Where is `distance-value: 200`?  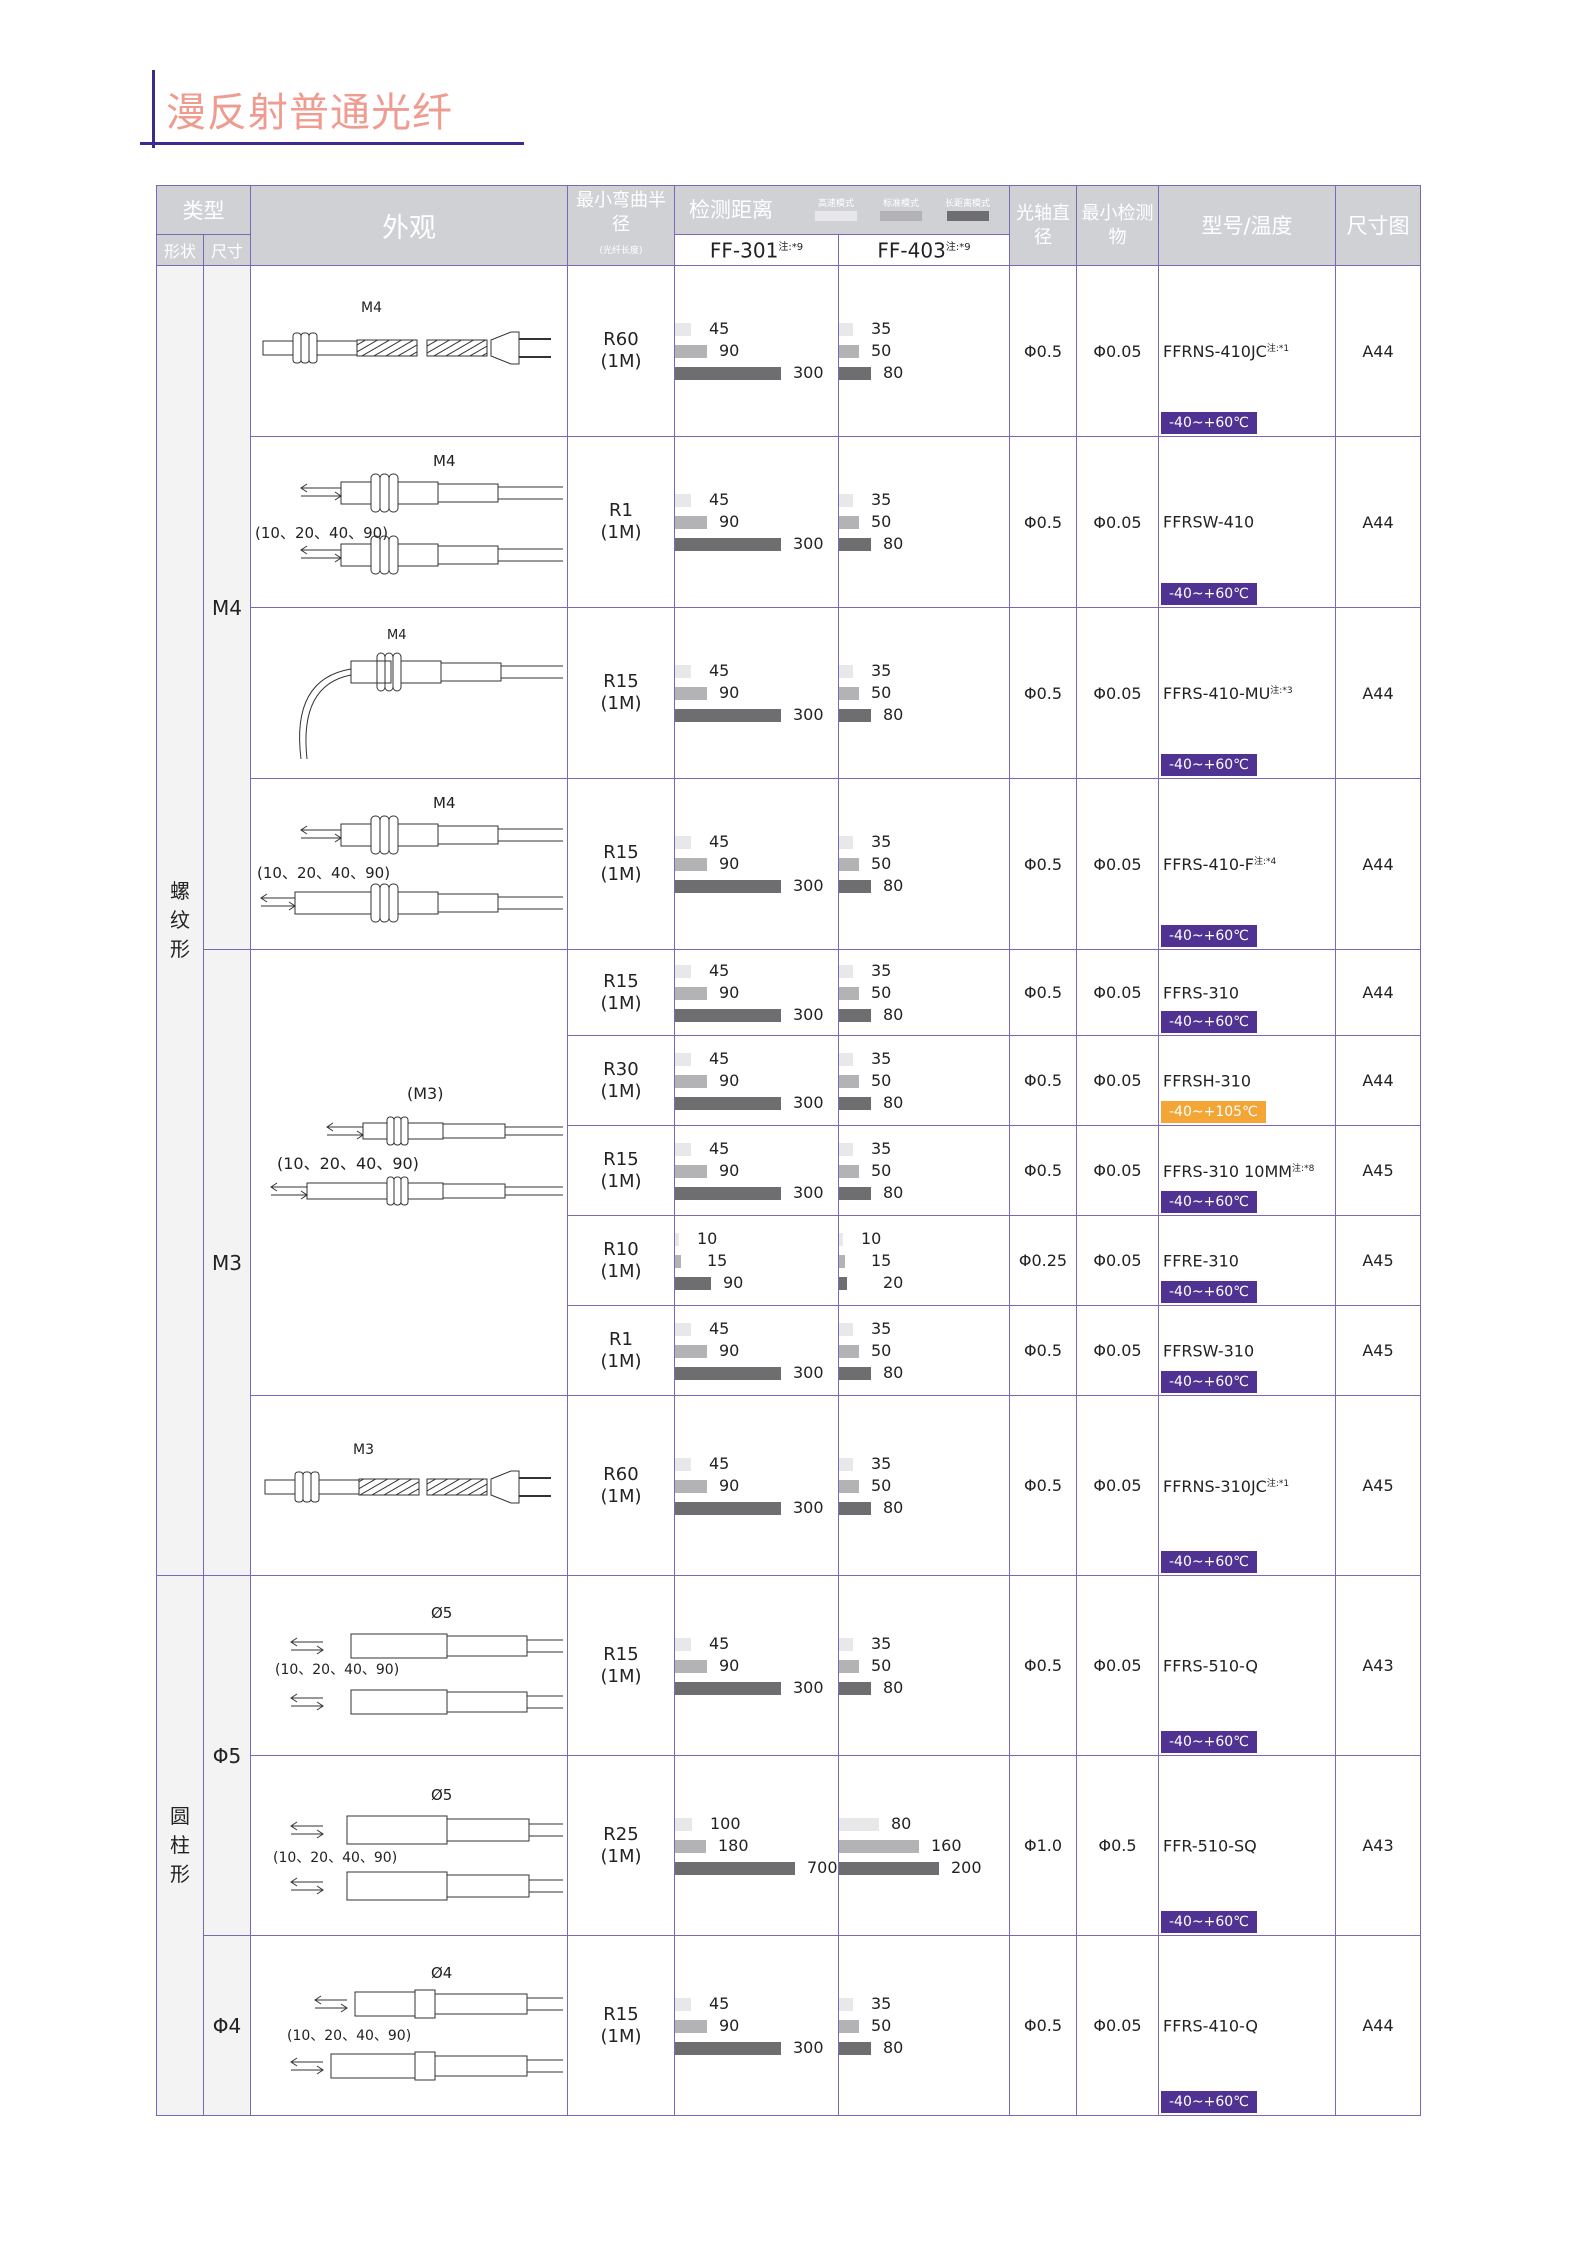 distance-value: 200 is located at coordinates (966, 1867).